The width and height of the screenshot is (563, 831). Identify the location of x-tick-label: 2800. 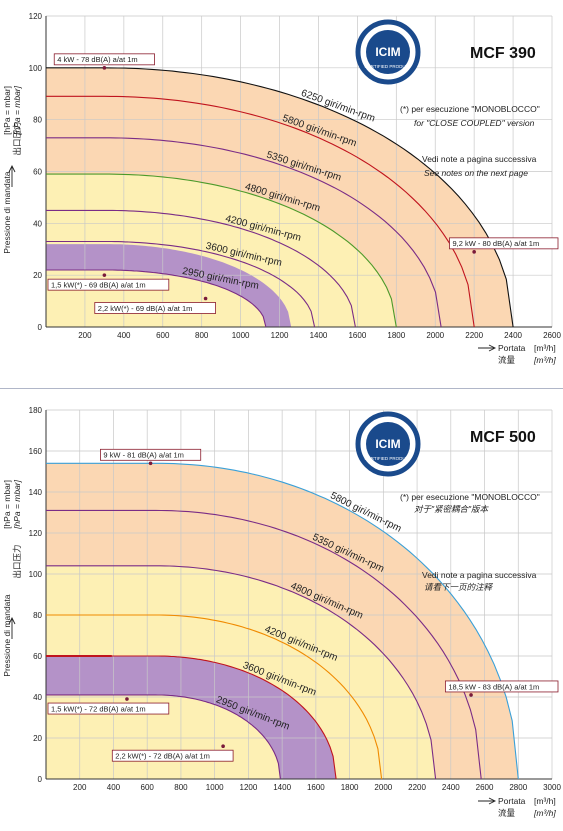
(518, 787).